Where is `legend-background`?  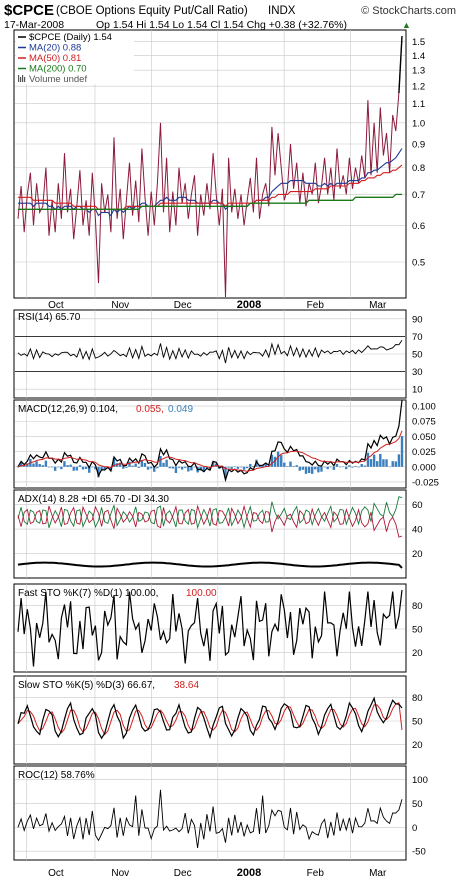 legend-background is located at coordinates (75, 58).